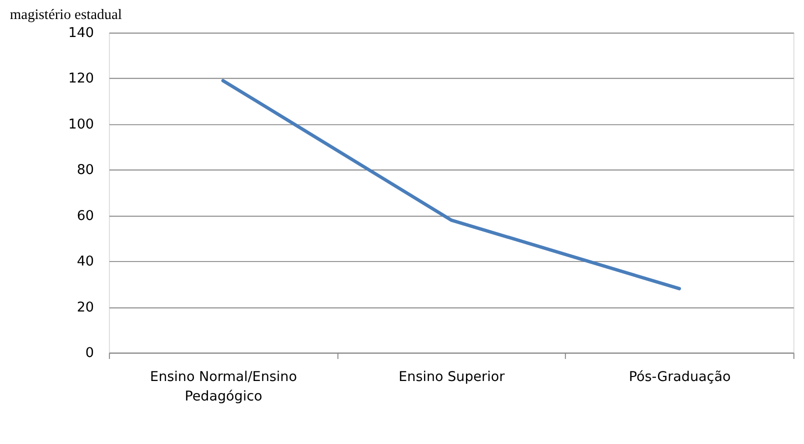 Image resolution: width=804 pixels, height=444 pixels. What do you see at coordinates (679, 377) in the screenshot?
I see `x-tick-label: Pós-Graduação` at bounding box center [679, 377].